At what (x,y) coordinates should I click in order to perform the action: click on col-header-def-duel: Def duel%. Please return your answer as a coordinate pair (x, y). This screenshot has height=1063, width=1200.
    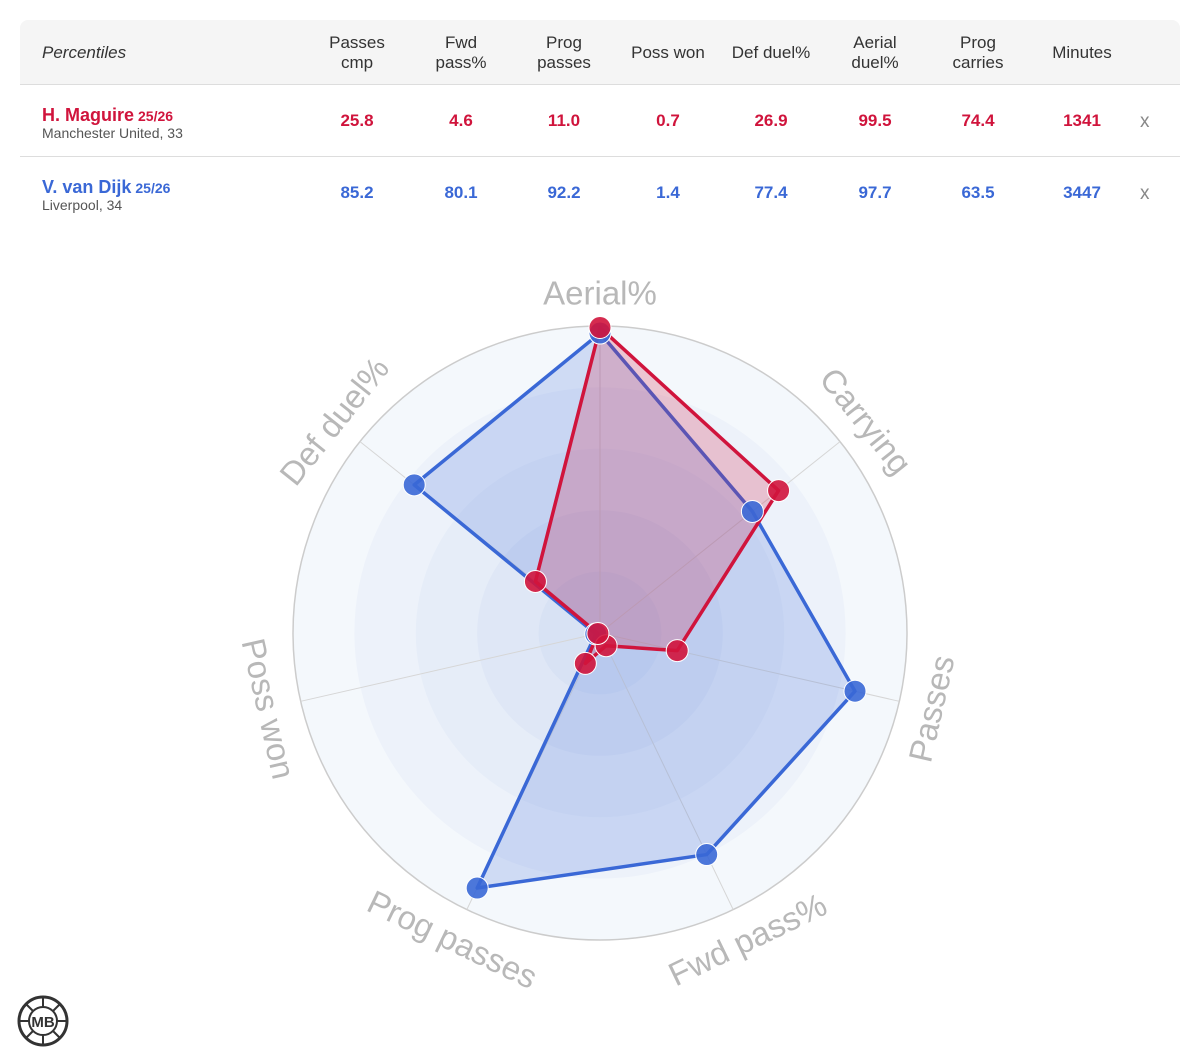
    Looking at the image, I should click on (771, 52).